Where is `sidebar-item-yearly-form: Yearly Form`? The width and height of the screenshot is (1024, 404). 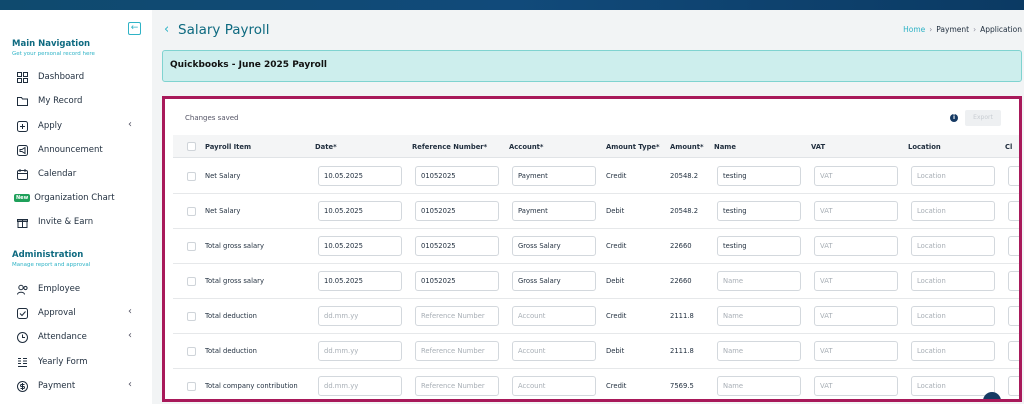
sidebar-item-yearly-form: Yearly Form is located at coordinates (78, 362).